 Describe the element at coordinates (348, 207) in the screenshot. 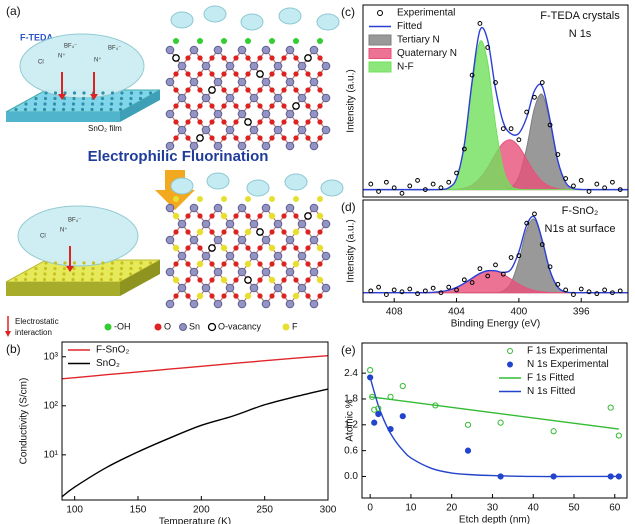

I see `panel-label: (d)` at that location.